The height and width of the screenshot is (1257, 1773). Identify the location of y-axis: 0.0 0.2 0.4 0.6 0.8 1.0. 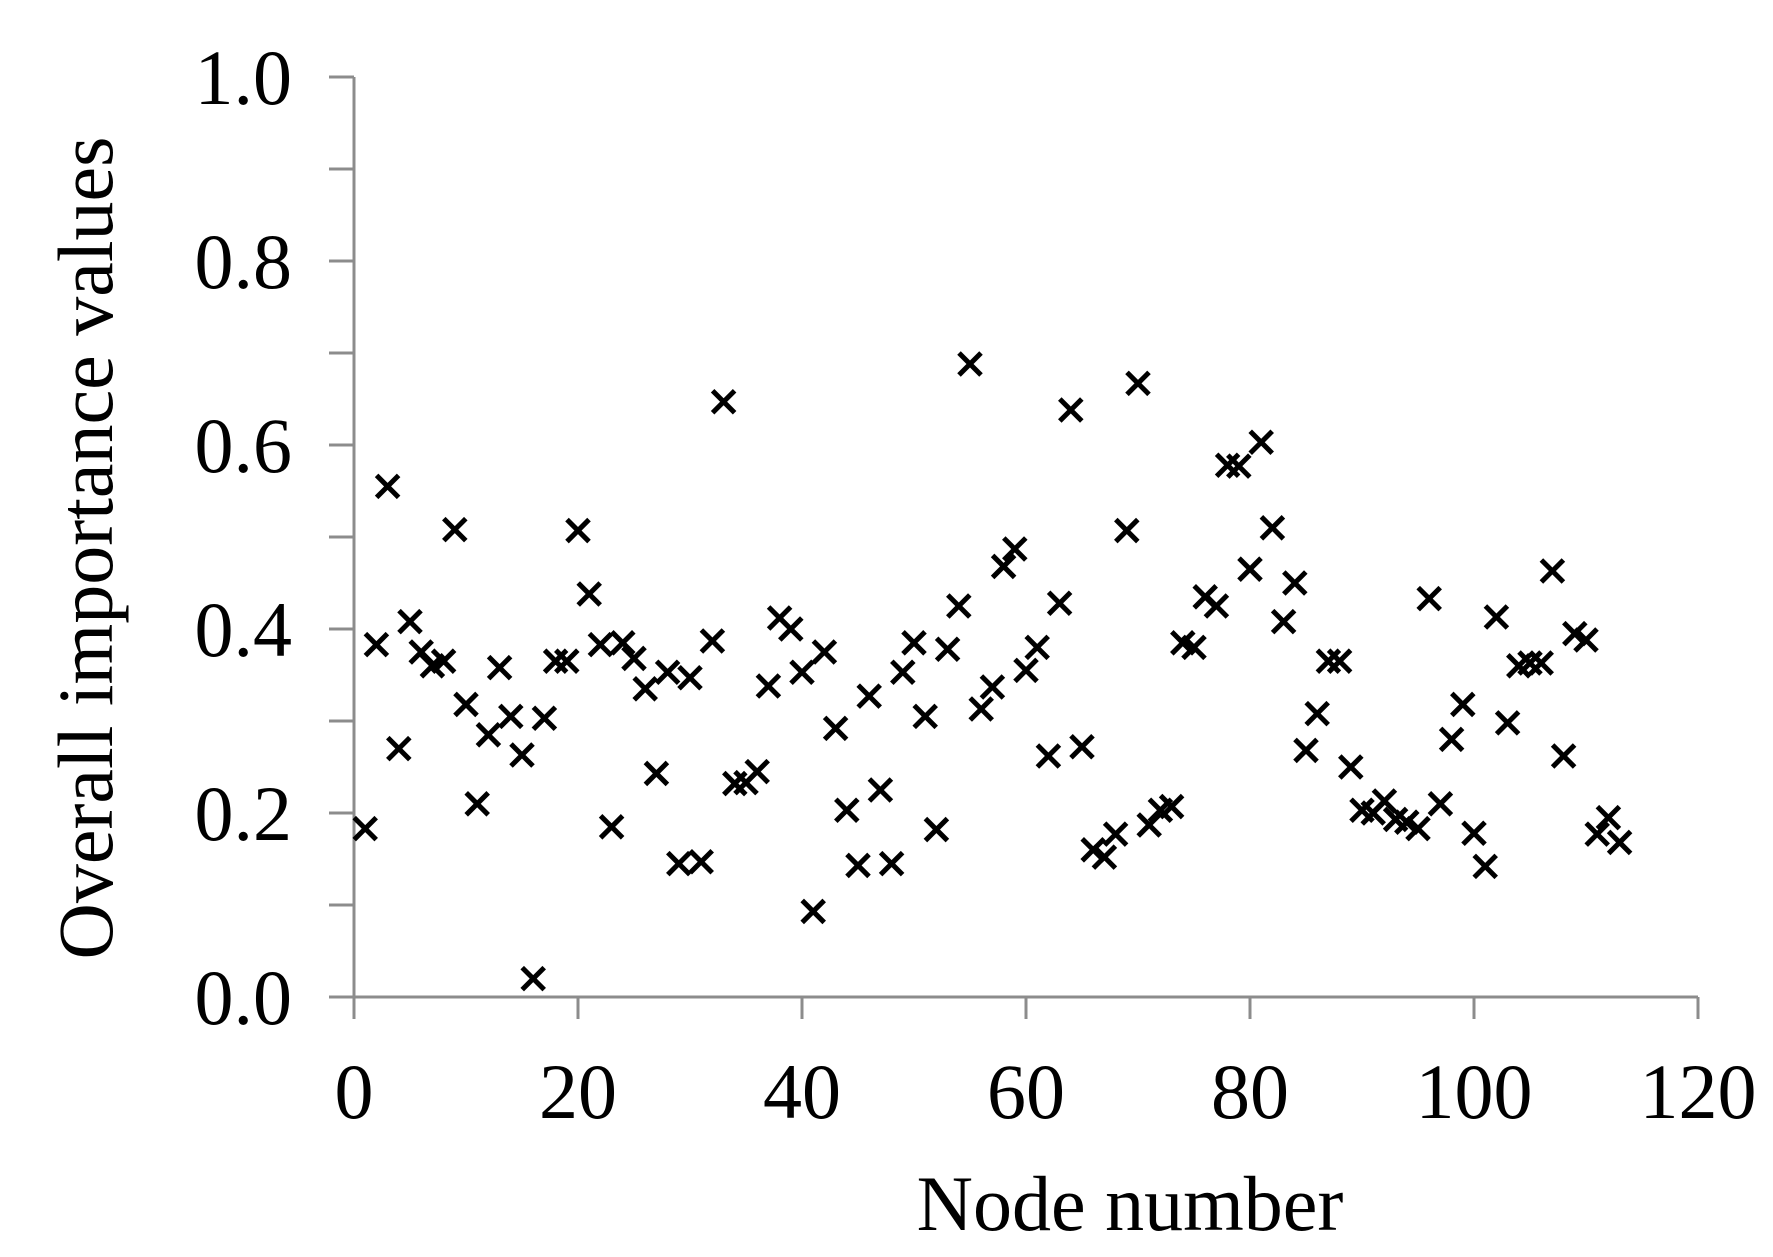
(275, 537).